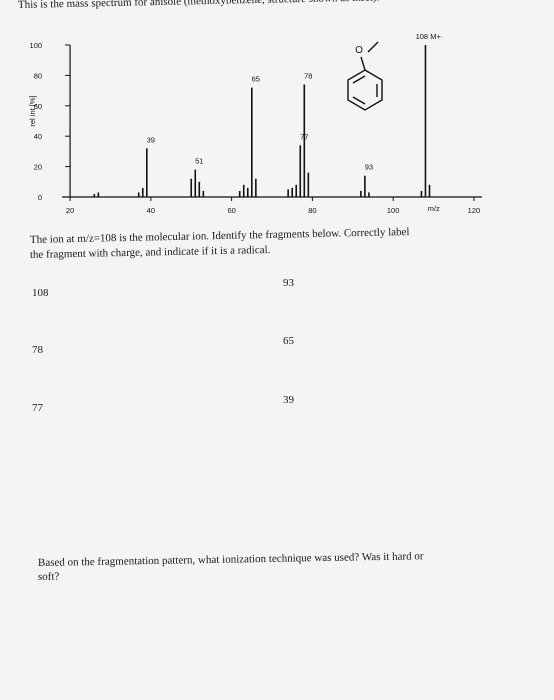  What do you see at coordinates (289, 341) in the screenshot?
I see `fragment: 65` at bounding box center [289, 341].